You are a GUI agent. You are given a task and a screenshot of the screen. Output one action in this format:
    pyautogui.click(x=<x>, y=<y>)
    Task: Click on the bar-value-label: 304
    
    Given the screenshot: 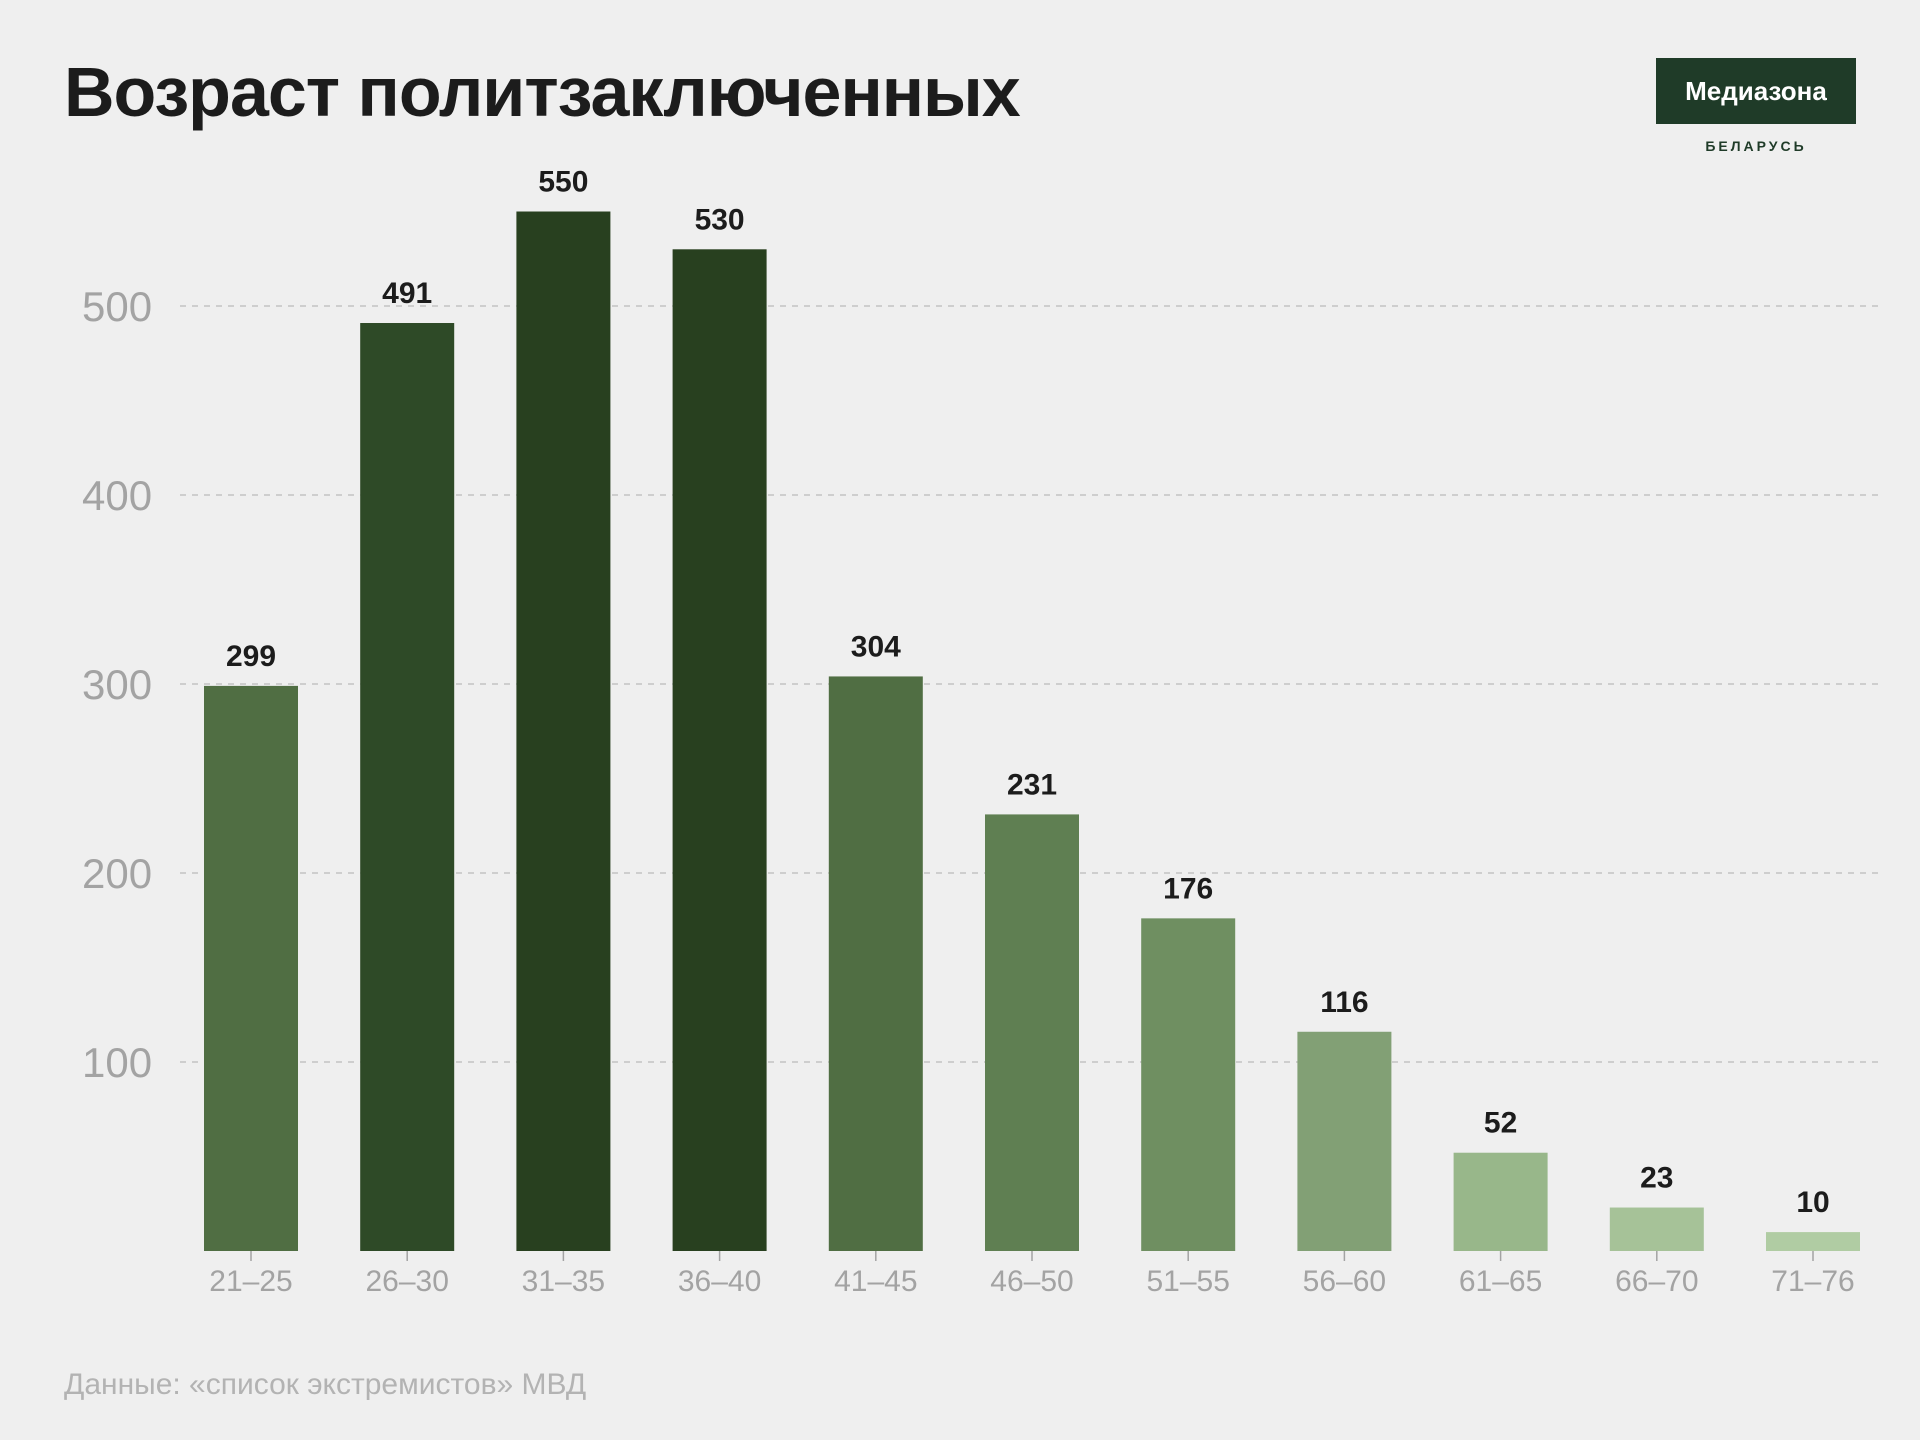 What is the action you would take?
    pyautogui.click(x=876, y=646)
    